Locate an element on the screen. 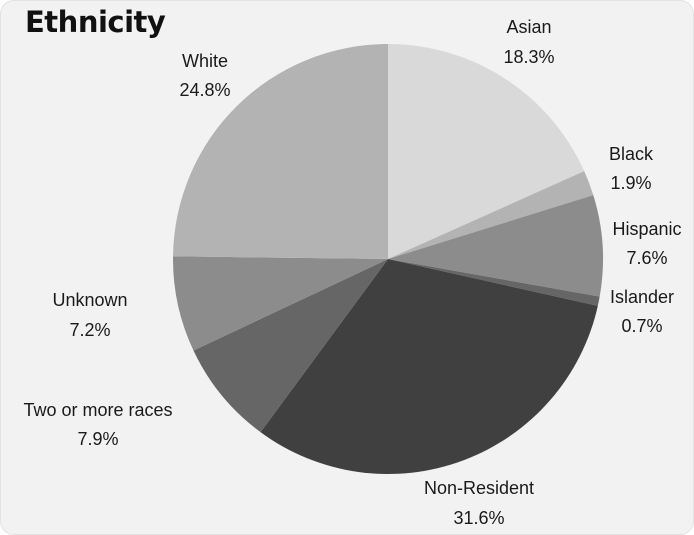  slice-percent-islander: 0.7% is located at coordinates (641, 326).